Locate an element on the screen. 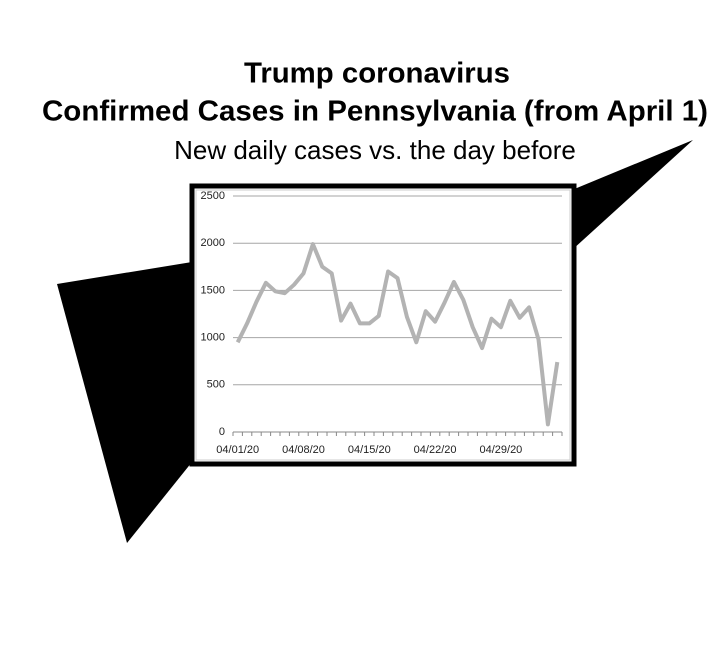  y-tick-label: 2500 is located at coordinates (213, 196).